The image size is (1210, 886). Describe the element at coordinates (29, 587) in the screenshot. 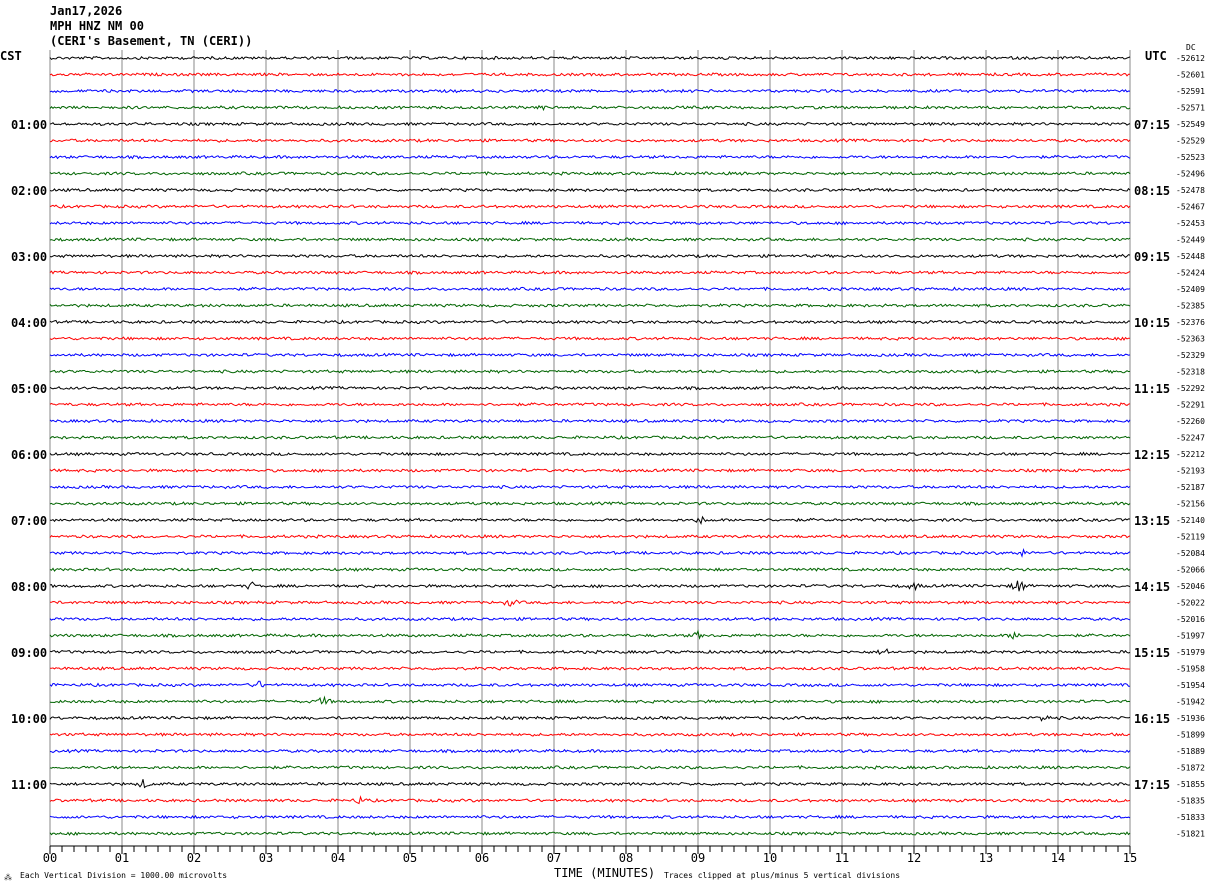

I see `cst-hour-label: 08:00` at that location.